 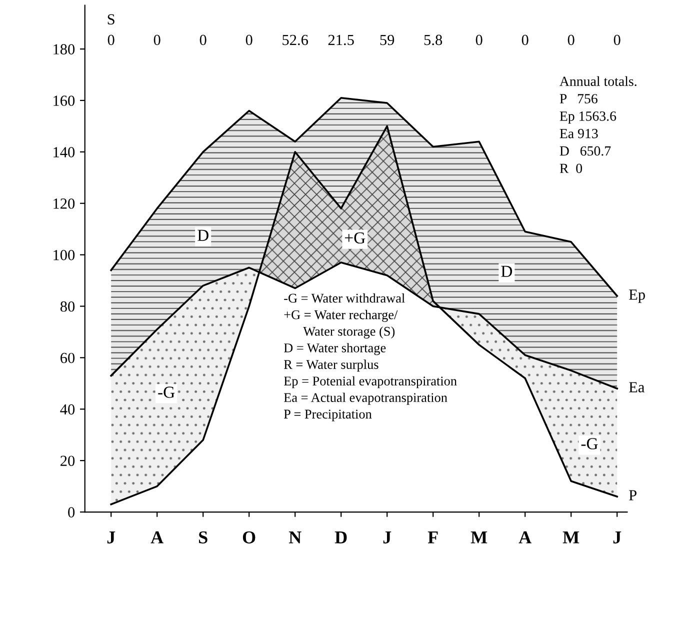 I want to click on annotation: 5.8, so click(x=433, y=40).